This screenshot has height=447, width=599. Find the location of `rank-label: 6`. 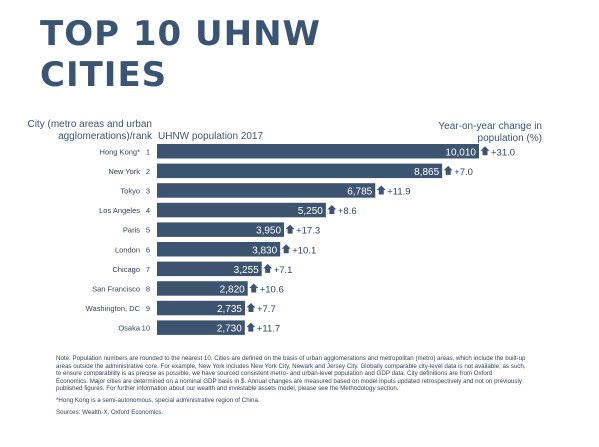

rank-label: 6 is located at coordinates (148, 249).